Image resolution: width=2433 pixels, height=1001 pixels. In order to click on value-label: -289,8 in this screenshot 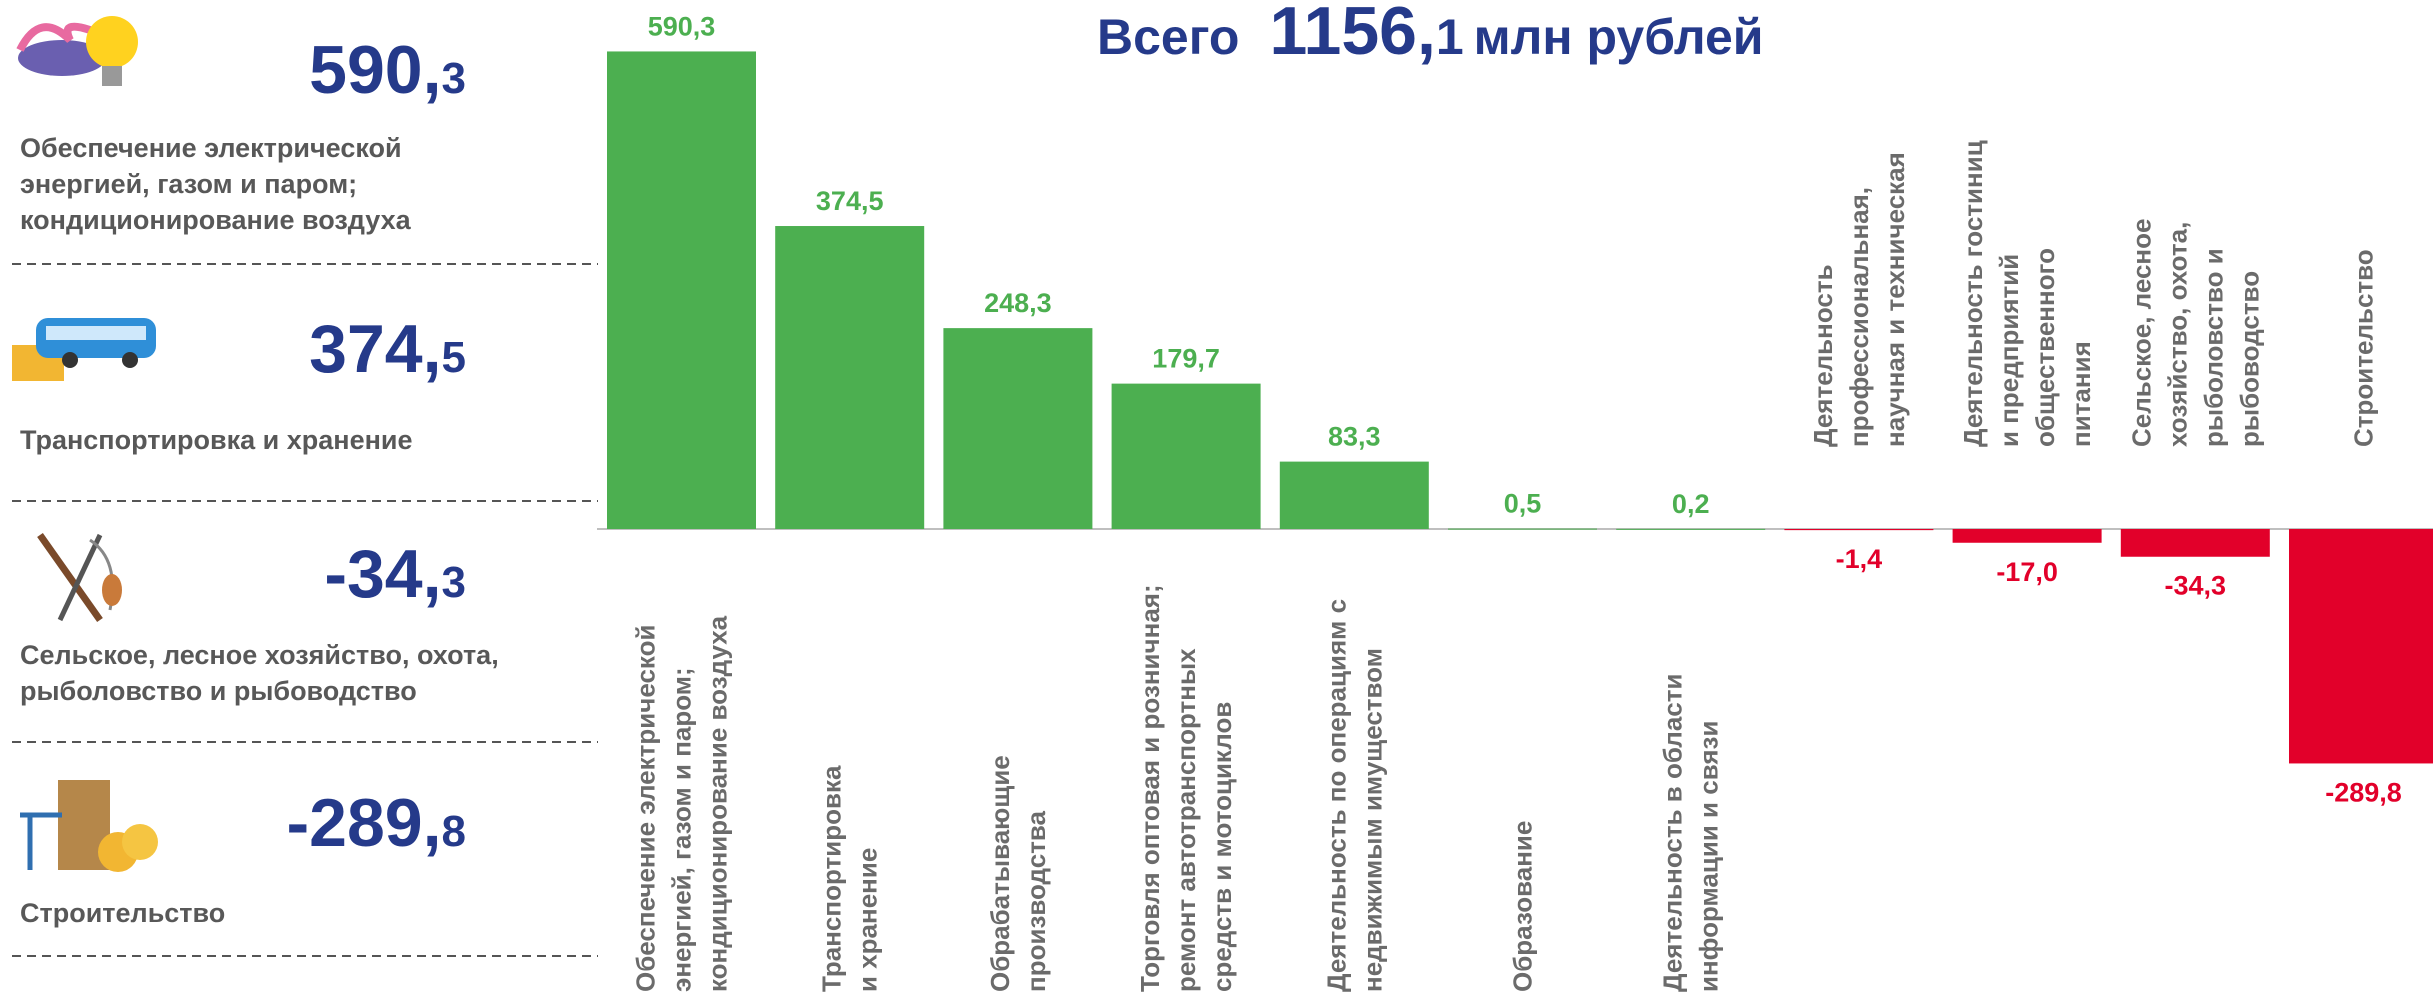, I will do `click(2363, 792)`.